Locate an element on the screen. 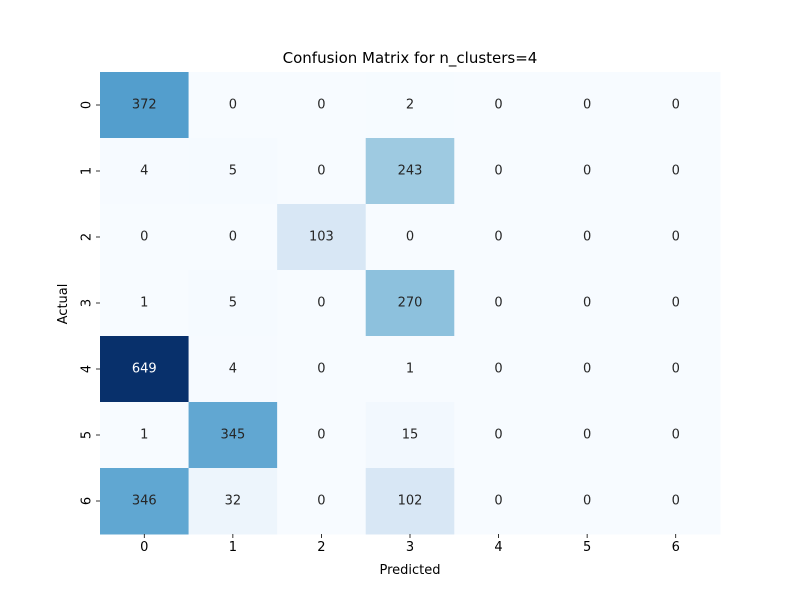  heatmap-cell-r3-c3 is located at coordinates (410, 303).